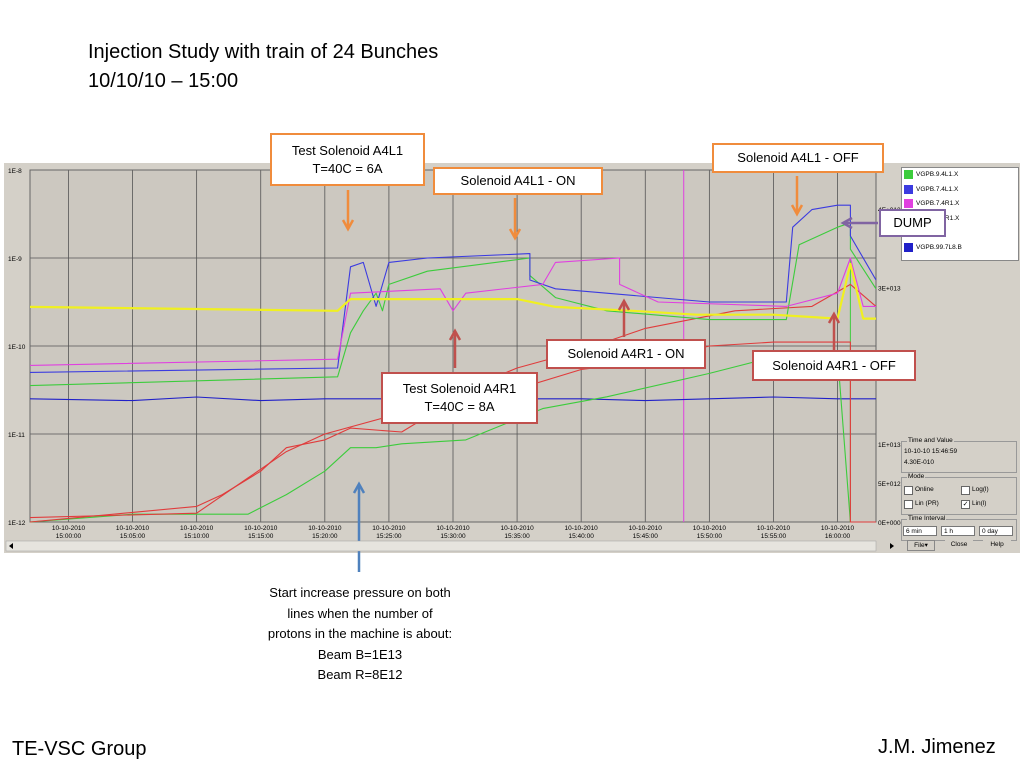 The height and width of the screenshot is (768, 1024). Describe the element at coordinates (452, 291) in the screenshot. I see `series-line-yellow-trace` at that location.